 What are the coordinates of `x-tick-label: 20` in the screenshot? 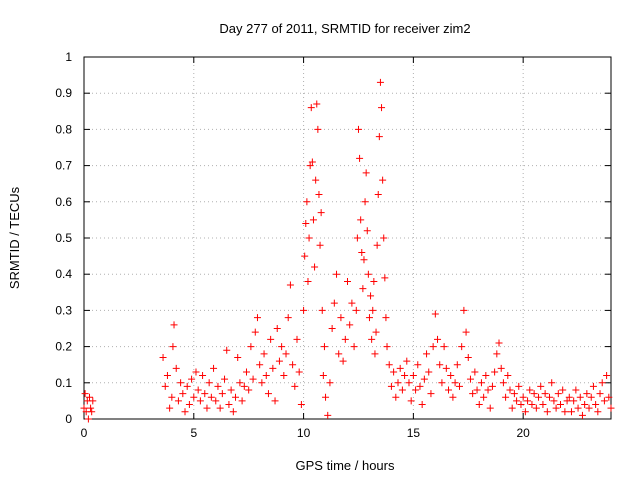 It's located at (523, 433).